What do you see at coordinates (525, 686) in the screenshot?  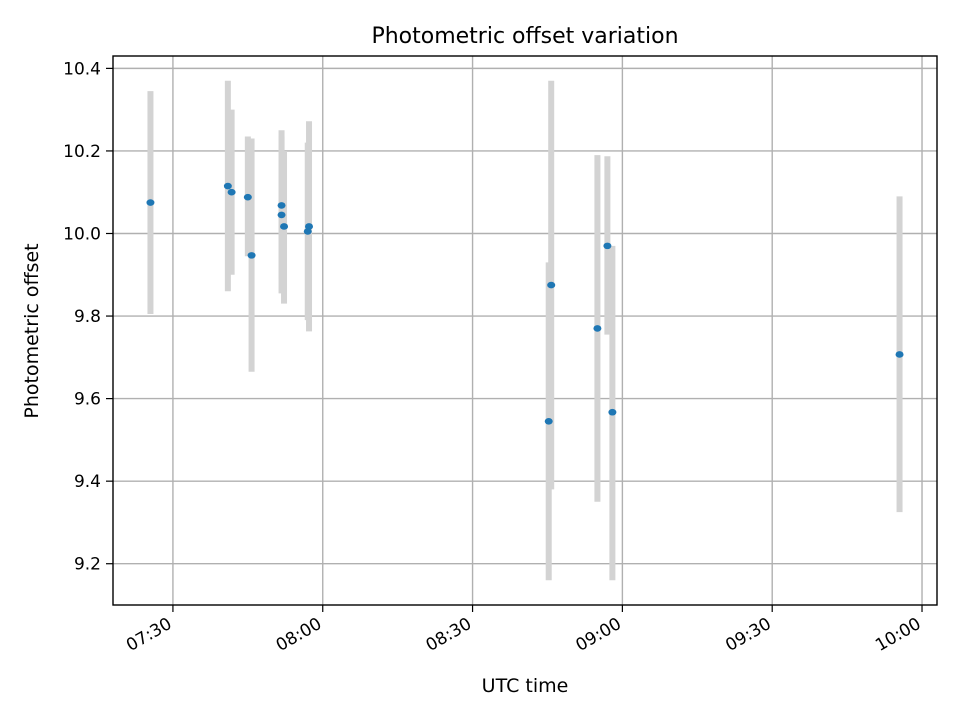 I see `x-axis-label: UTC time` at bounding box center [525, 686].